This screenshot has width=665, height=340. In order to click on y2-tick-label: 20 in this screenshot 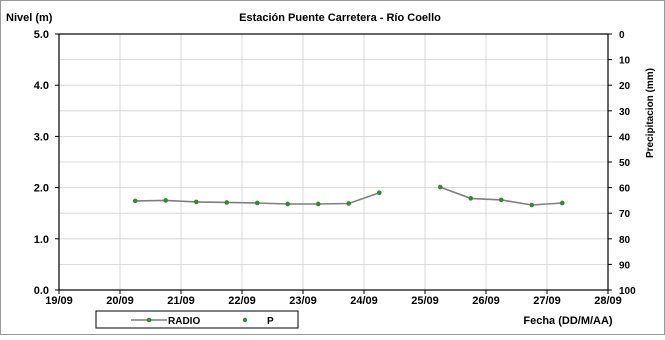, I will do `click(625, 86)`.